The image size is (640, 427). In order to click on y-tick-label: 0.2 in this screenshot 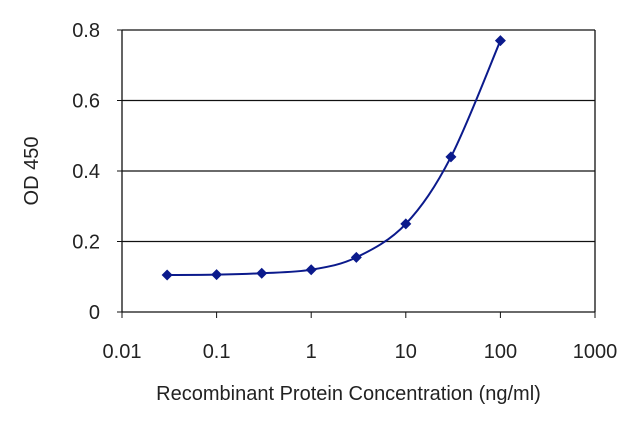, I will do `click(86, 243)`.